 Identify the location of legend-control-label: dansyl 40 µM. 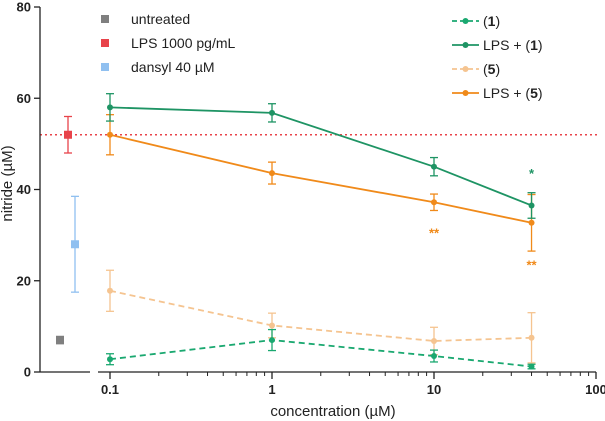
(173, 67).